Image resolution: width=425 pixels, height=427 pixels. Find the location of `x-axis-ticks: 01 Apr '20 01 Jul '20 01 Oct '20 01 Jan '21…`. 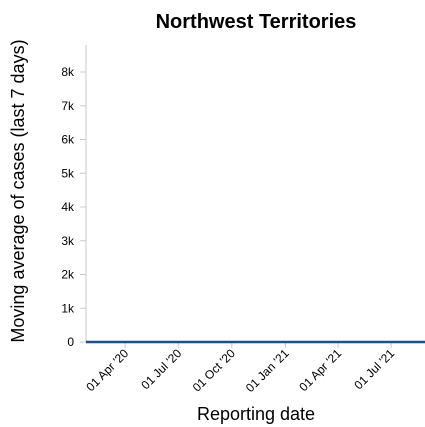

x-axis-ticks: 01 Apr '20 01 Jul '20 01 Oct '20 01 Jan '21… is located at coordinates (240, 368).